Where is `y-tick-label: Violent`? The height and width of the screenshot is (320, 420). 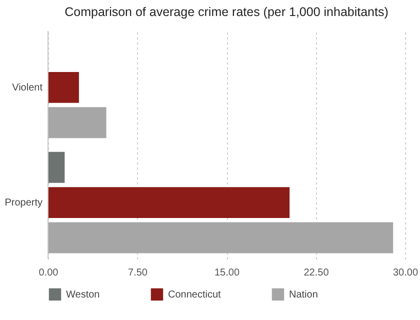
y-tick-label: Violent is located at coordinates (27, 88).